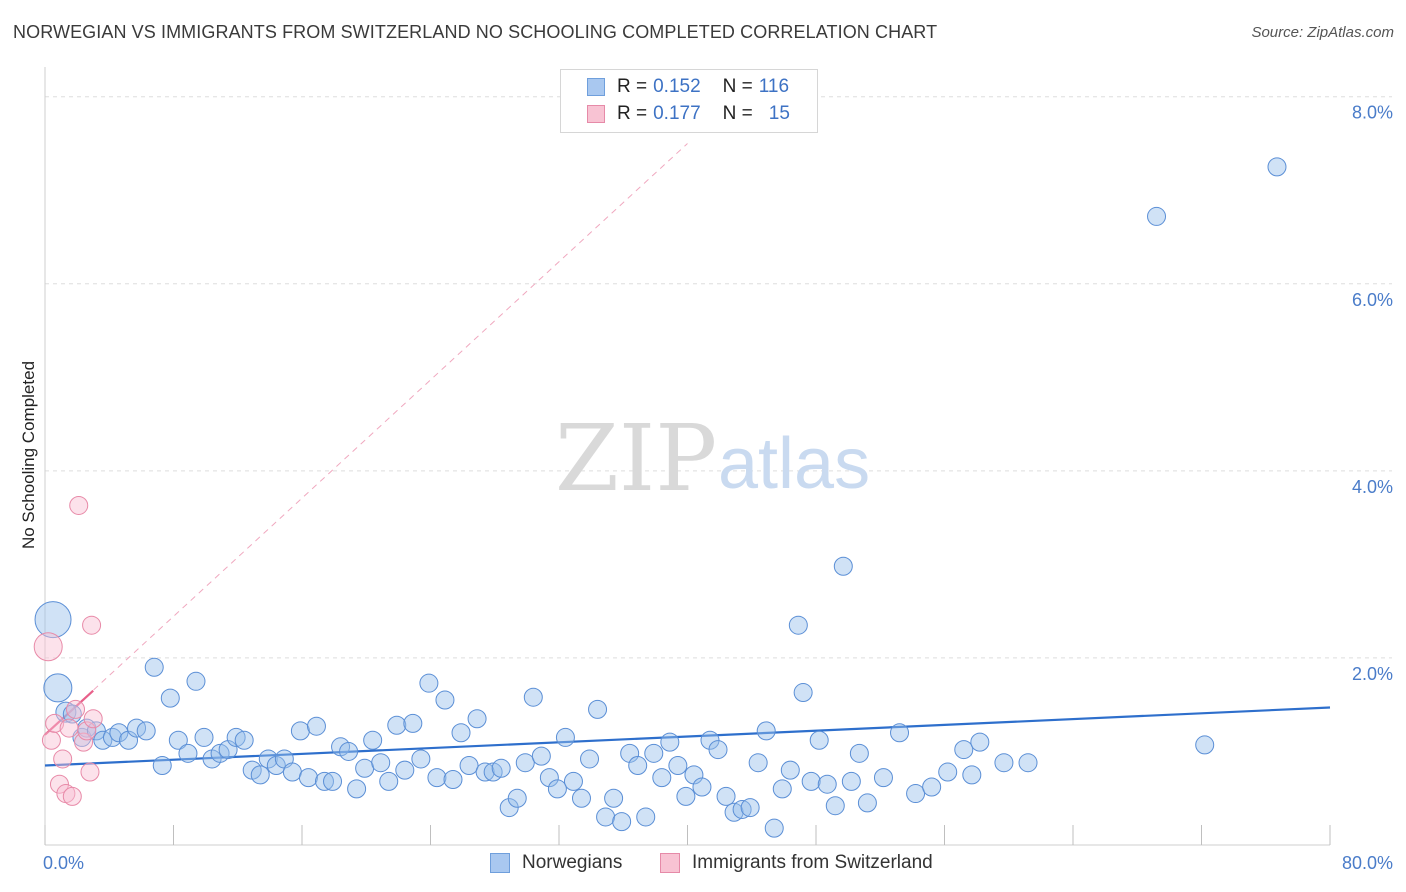  I want to click on legend-label: Immigrants from Switzerland, so click(812, 862).